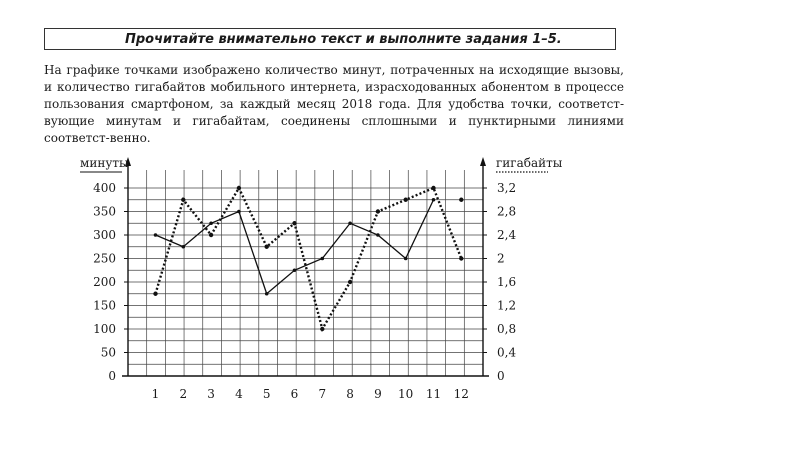 This screenshot has width=800, height=450. I want to click on x-tick-label: 4, so click(239, 394).